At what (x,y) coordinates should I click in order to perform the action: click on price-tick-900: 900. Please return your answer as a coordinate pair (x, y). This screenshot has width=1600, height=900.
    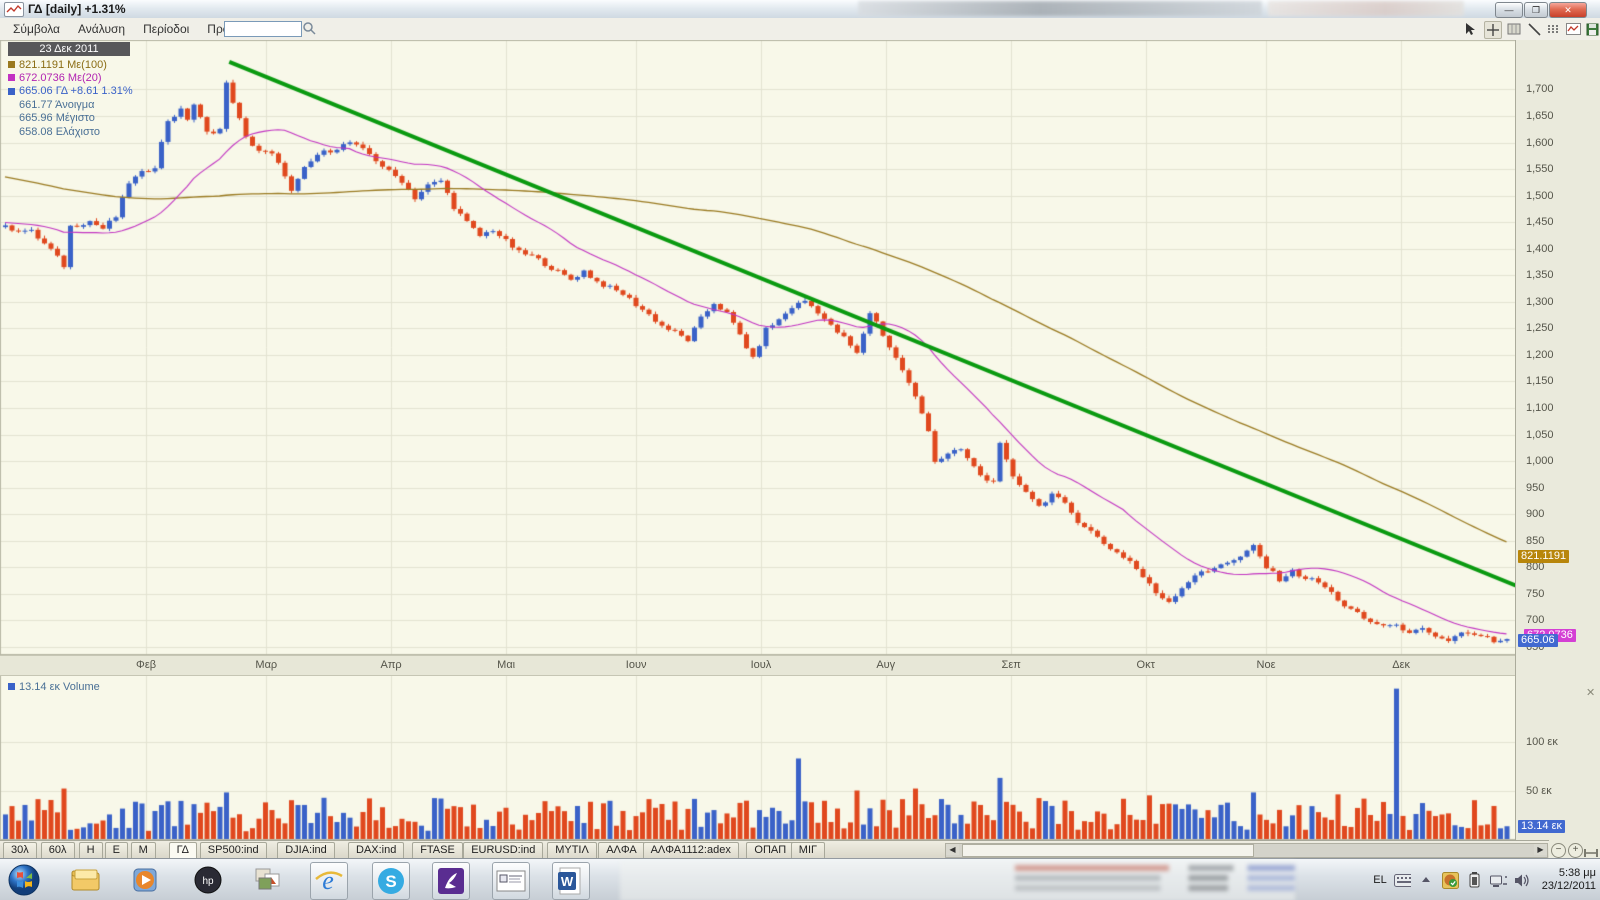
    Looking at the image, I should click on (1535, 514).